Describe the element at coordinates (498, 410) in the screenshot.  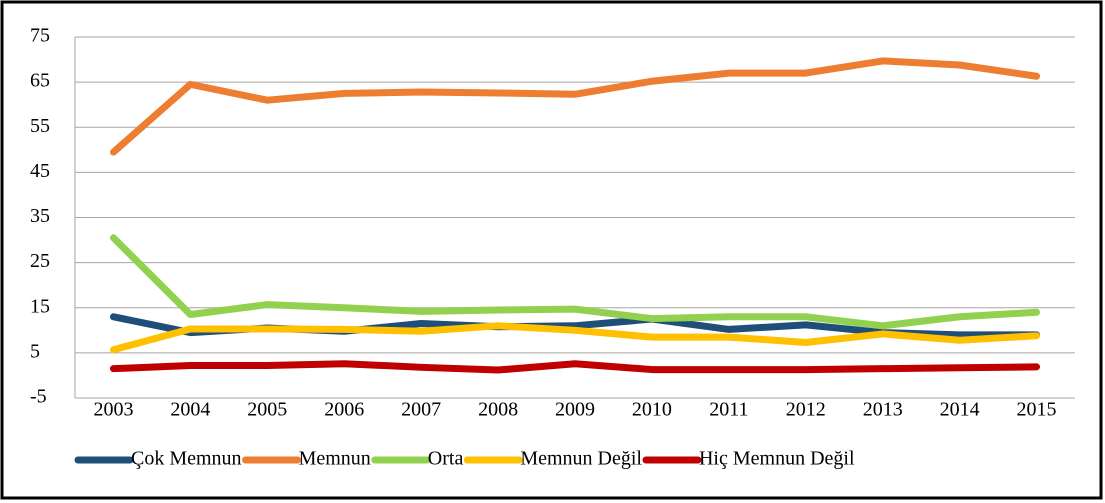
I see `x-tick-label: 2008` at that location.